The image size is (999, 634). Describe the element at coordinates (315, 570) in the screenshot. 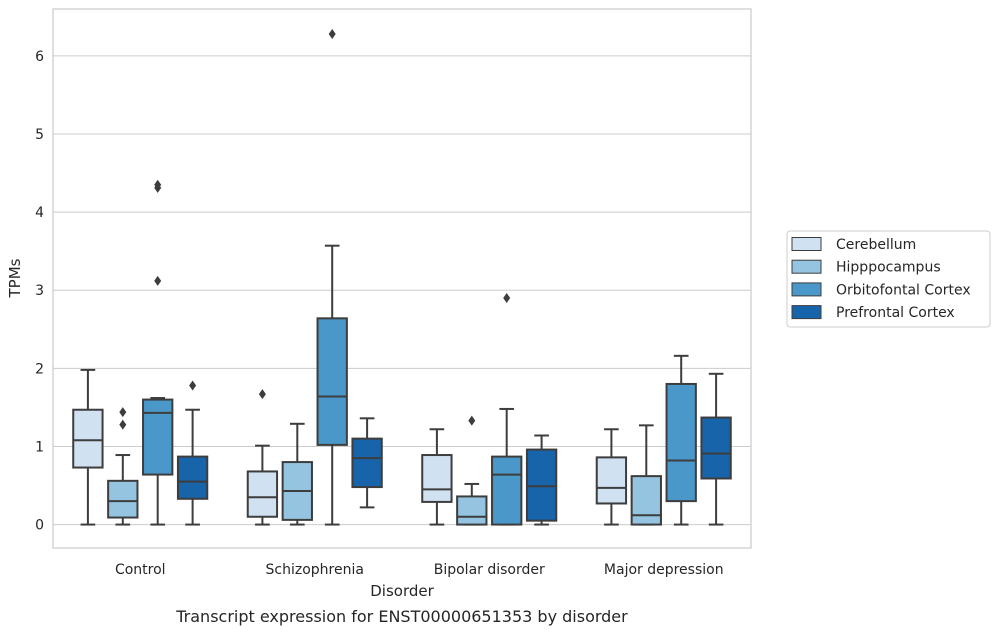

I see `x-tick-label: Schizophrenia` at that location.